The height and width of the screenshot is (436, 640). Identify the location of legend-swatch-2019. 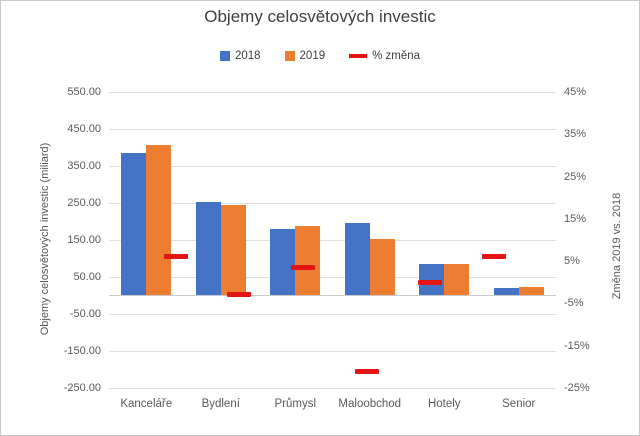
(289, 56).